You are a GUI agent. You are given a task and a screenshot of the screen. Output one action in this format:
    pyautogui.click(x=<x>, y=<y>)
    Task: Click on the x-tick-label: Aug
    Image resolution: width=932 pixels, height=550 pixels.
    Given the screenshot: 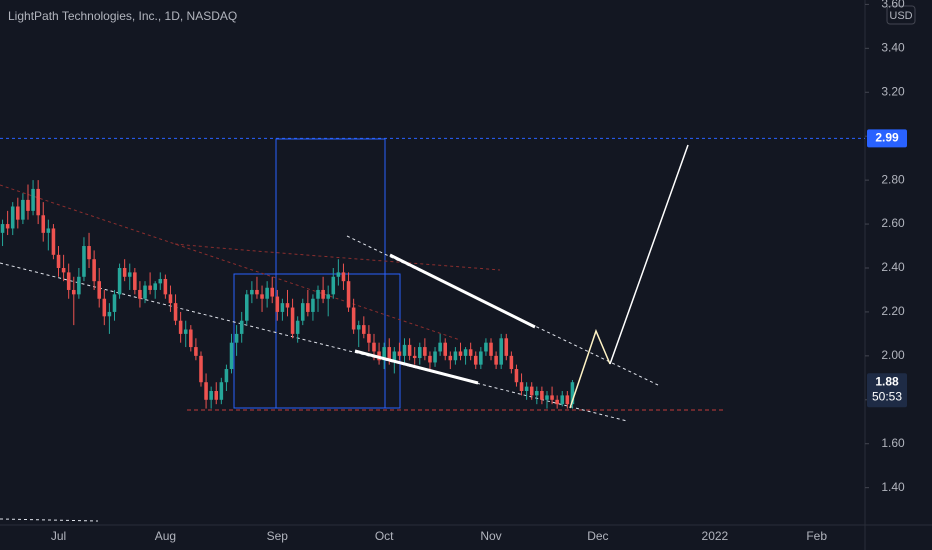 What is the action you would take?
    pyautogui.click(x=165, y=536)
    